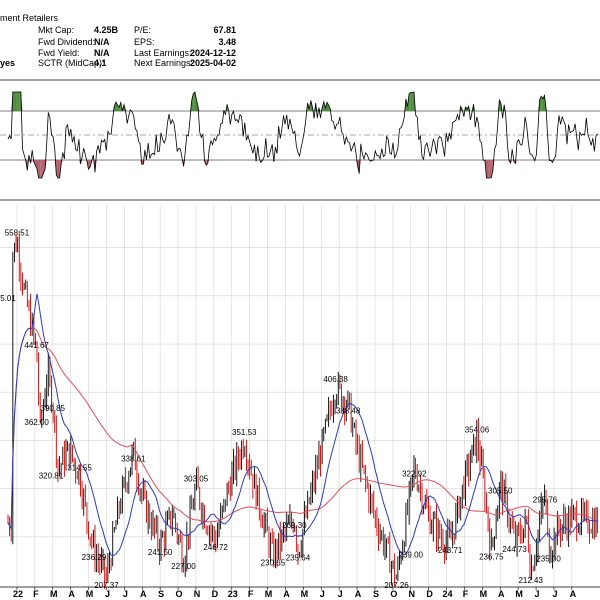  What do you see at coordinates (53, 408) in the screenshot?
I see `price-label: 390.85` at bounding box center [53, 408].